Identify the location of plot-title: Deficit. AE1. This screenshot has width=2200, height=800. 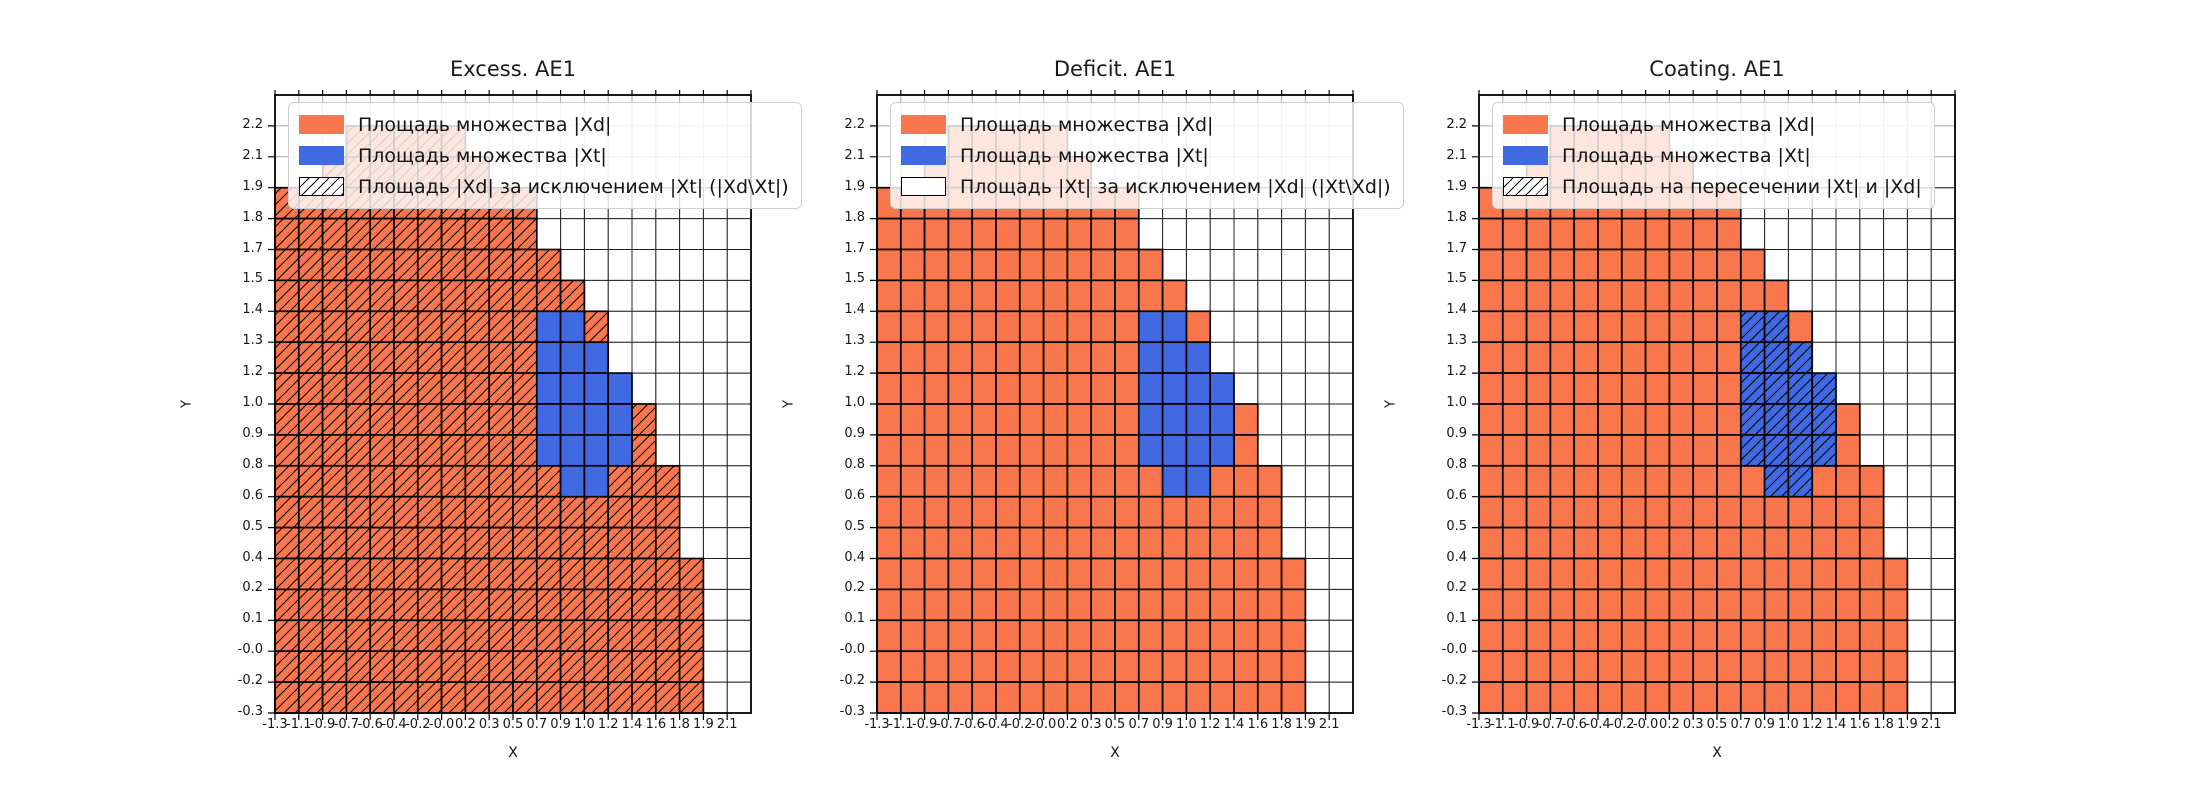
(1115, 69).